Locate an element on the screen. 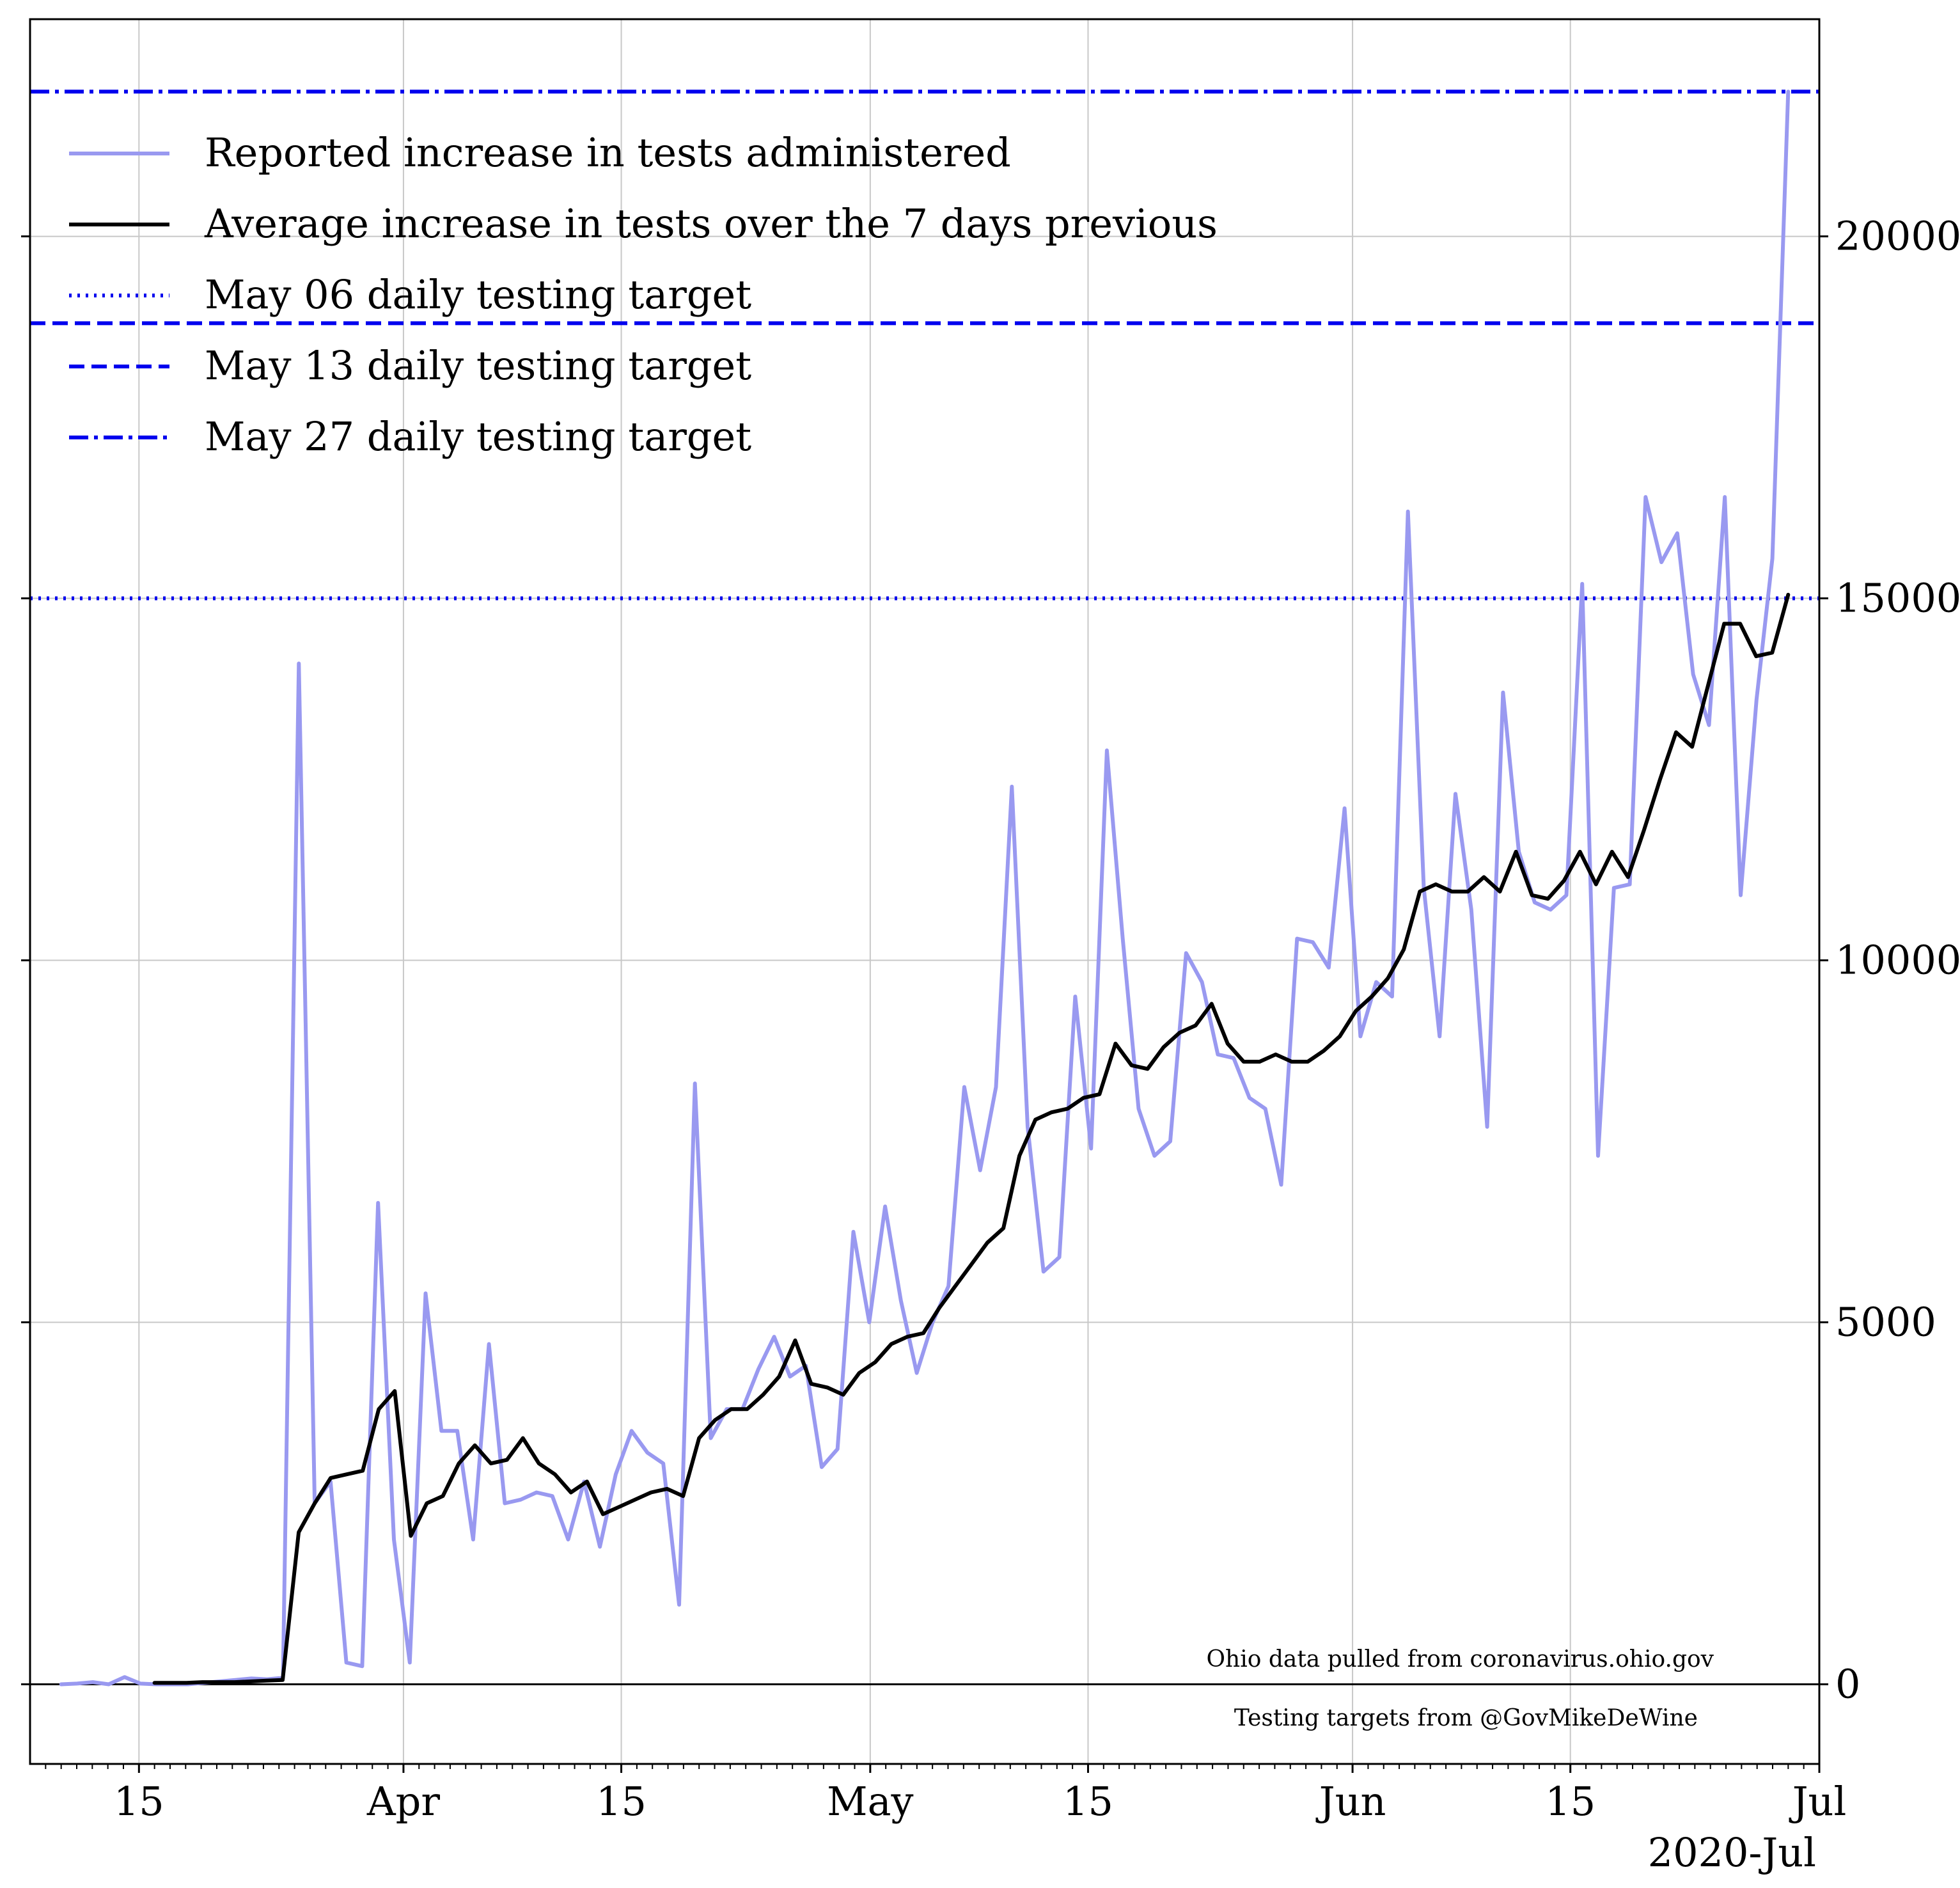 The width and height of the screenshot is (1960, 1888). x-tick-label: Apr is located at coordinates (403, 1802).